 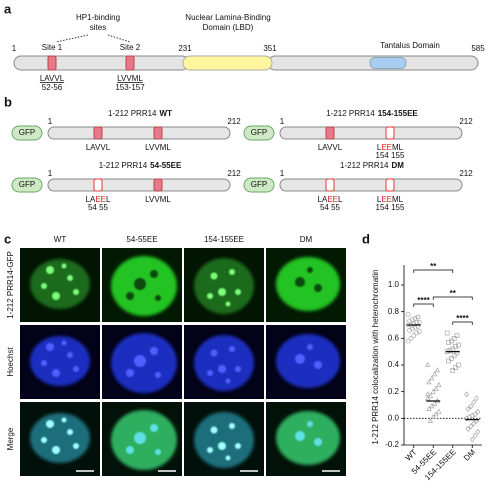 What do you see at coordinates (98, 207) in the screenshot?
I see `mutated-positions: 54 55` at bounding box center [98, 207].